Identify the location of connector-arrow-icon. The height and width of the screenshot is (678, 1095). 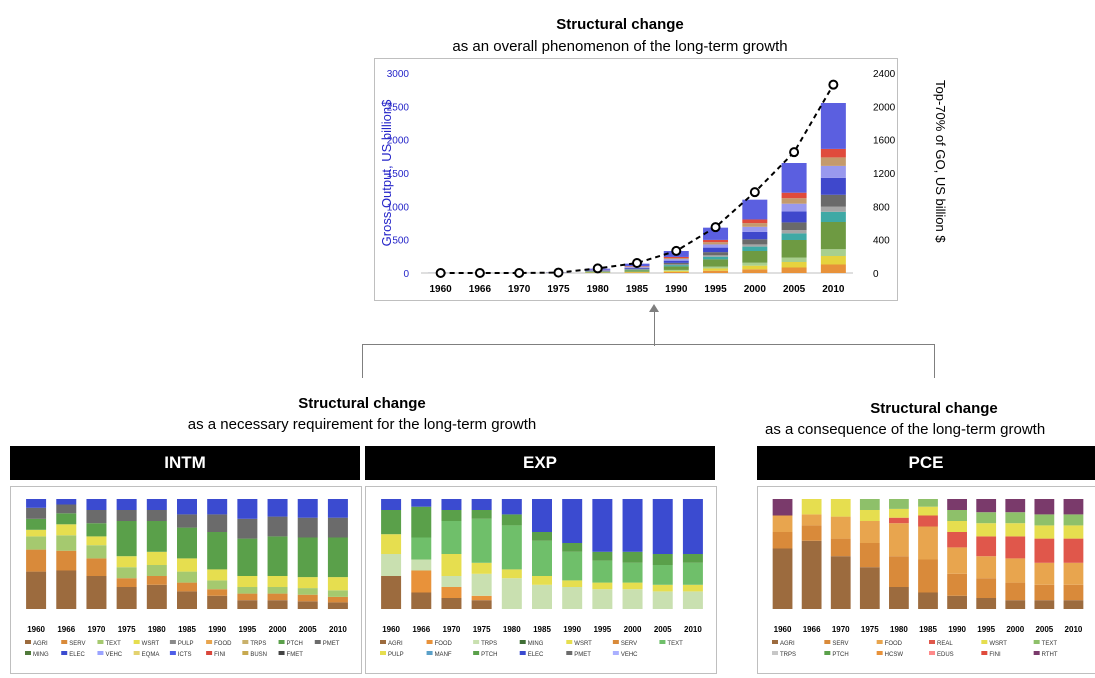
(654, 308).